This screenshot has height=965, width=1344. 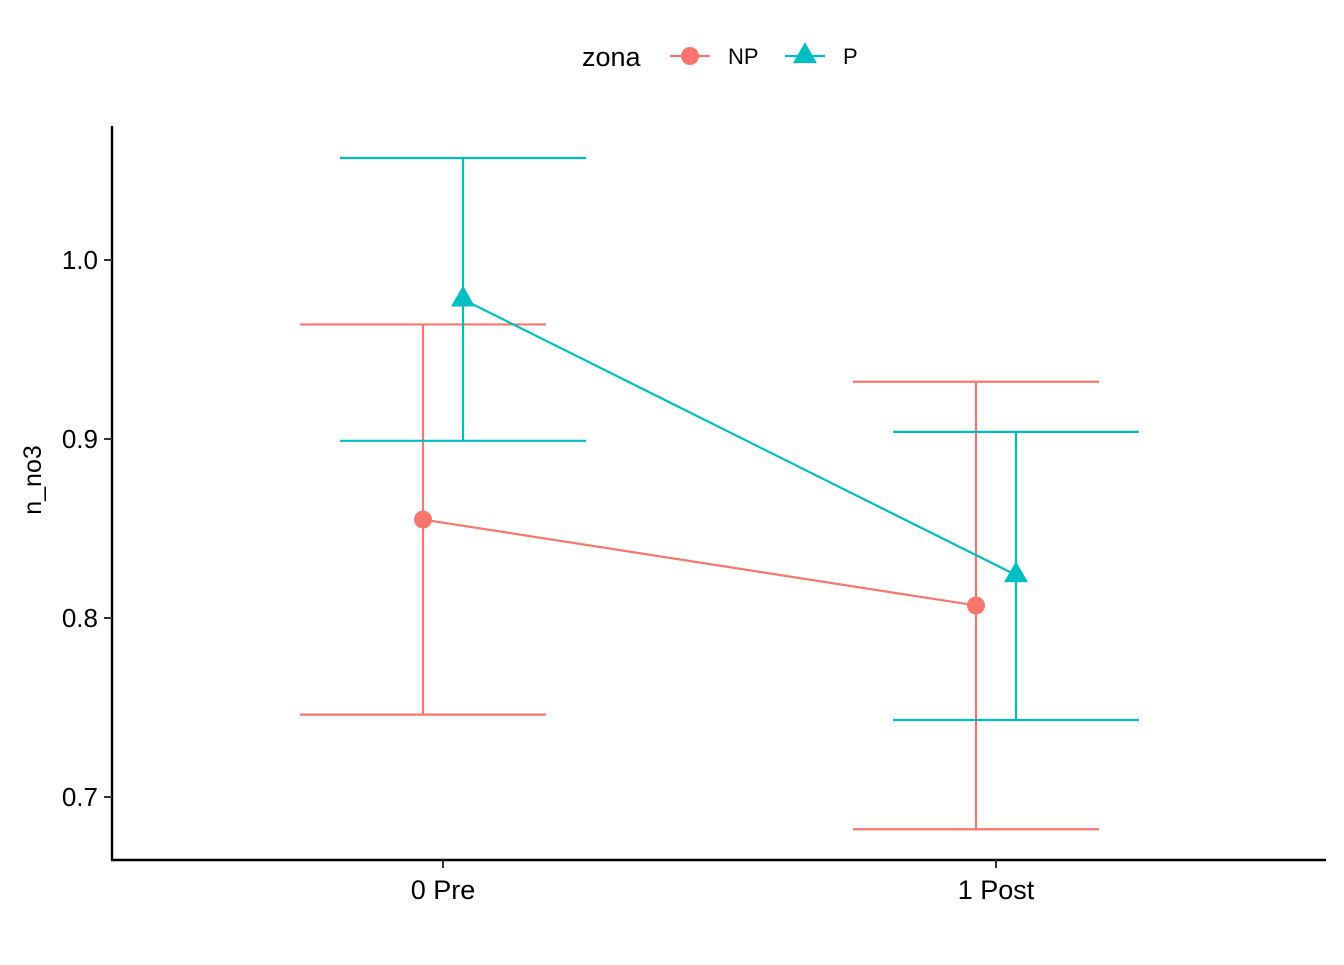 I want to click on legend: zona NP P, so click(x=720, y=57).